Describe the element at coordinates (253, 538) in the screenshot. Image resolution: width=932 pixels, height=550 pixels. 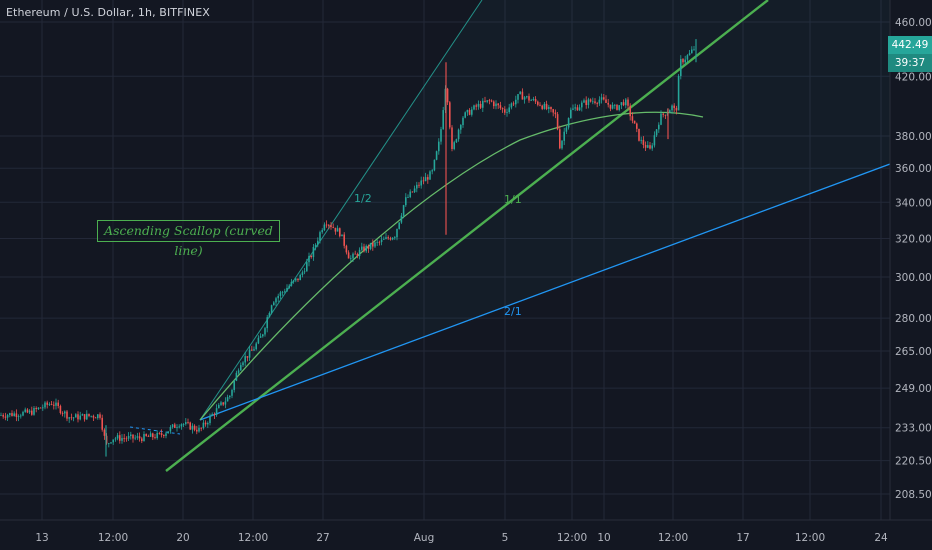
I see `time-tick-label: 12:00` at that location.